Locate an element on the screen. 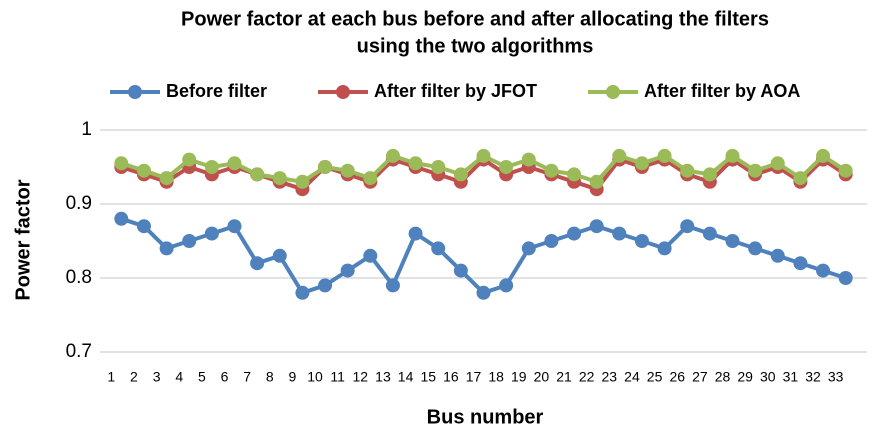  x-tick-label: 23 is located at coordinates (610, 377).